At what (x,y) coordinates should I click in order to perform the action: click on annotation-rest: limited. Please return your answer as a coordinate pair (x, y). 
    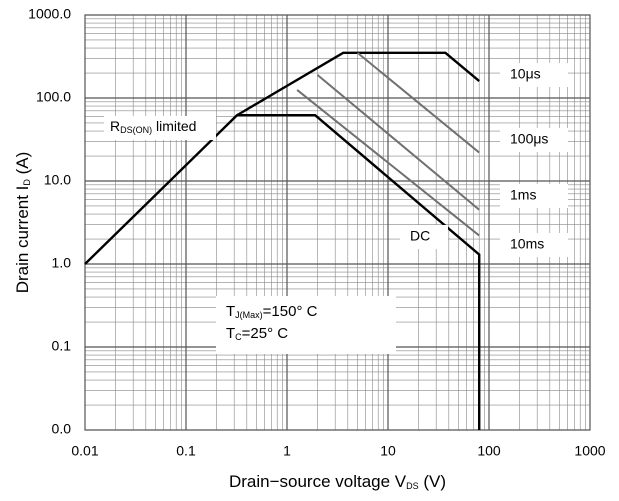
    Looking at the image, I should click on (174, 126).